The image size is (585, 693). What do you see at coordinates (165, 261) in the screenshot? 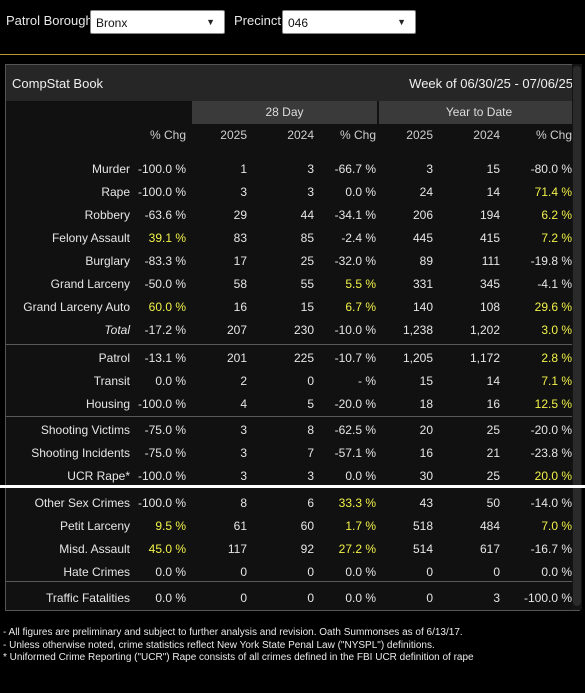
I see `table-cell: -83.3 %` at bounding box center [165, 261].